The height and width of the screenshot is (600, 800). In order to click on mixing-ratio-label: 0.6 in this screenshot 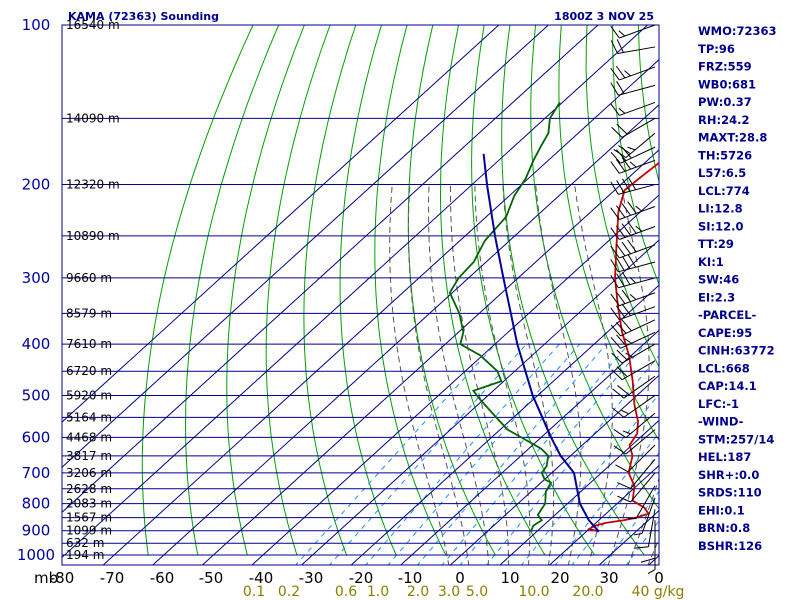, I will do `click(346, 592)`.